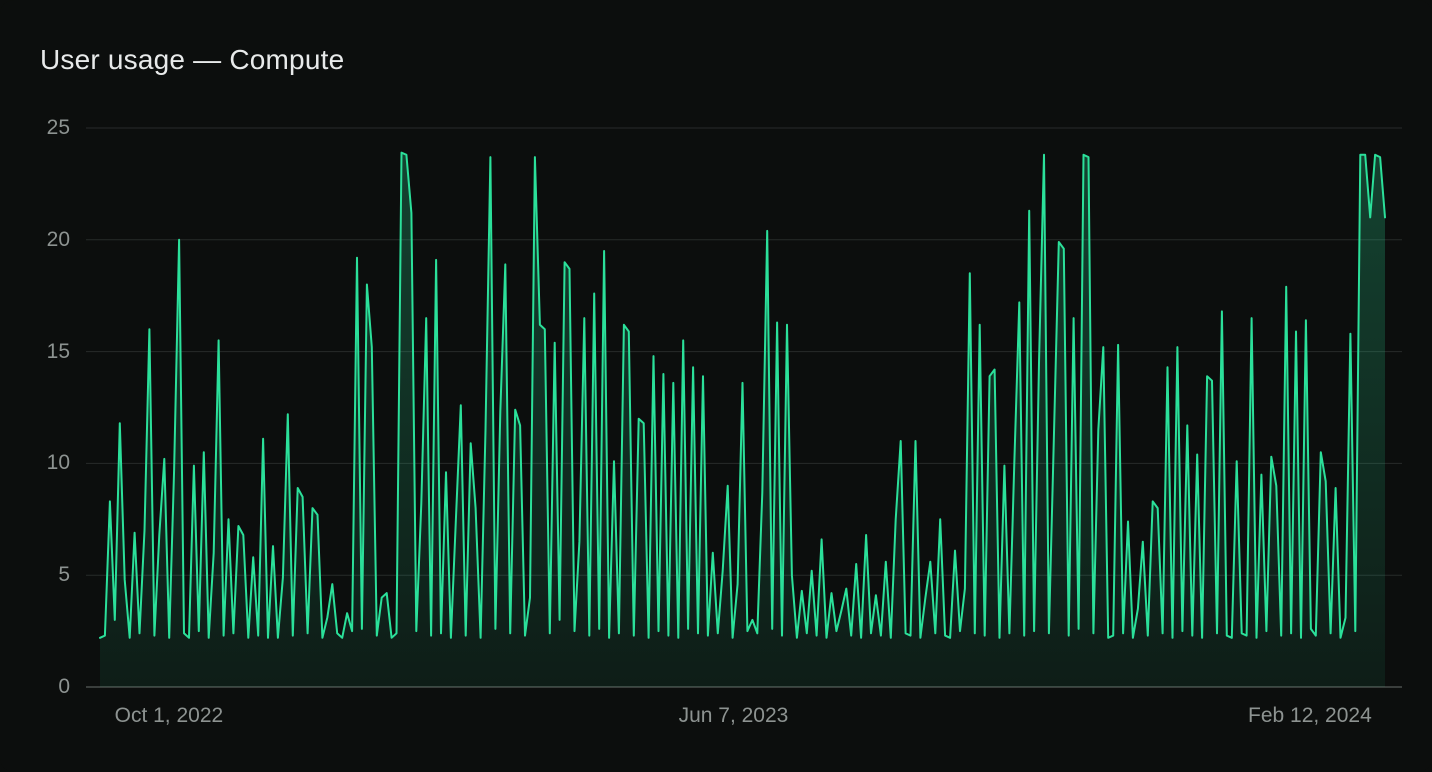  Describe the element at coordinates (1309, 715) in the screenshot. I see `x-tick-label-2: Feb 12, 2024` at that location.